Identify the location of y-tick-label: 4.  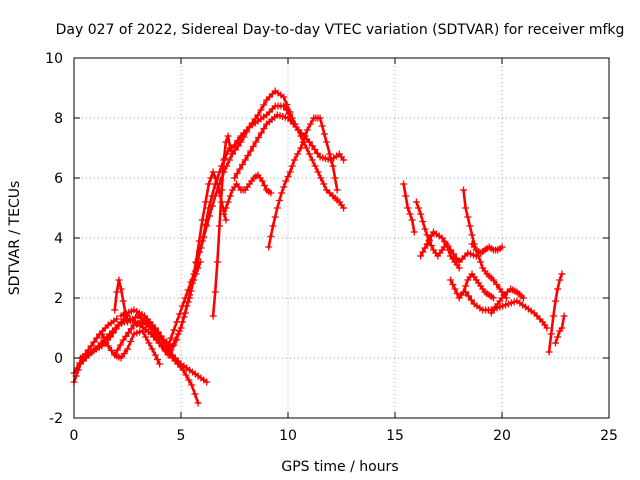
(58, 239).